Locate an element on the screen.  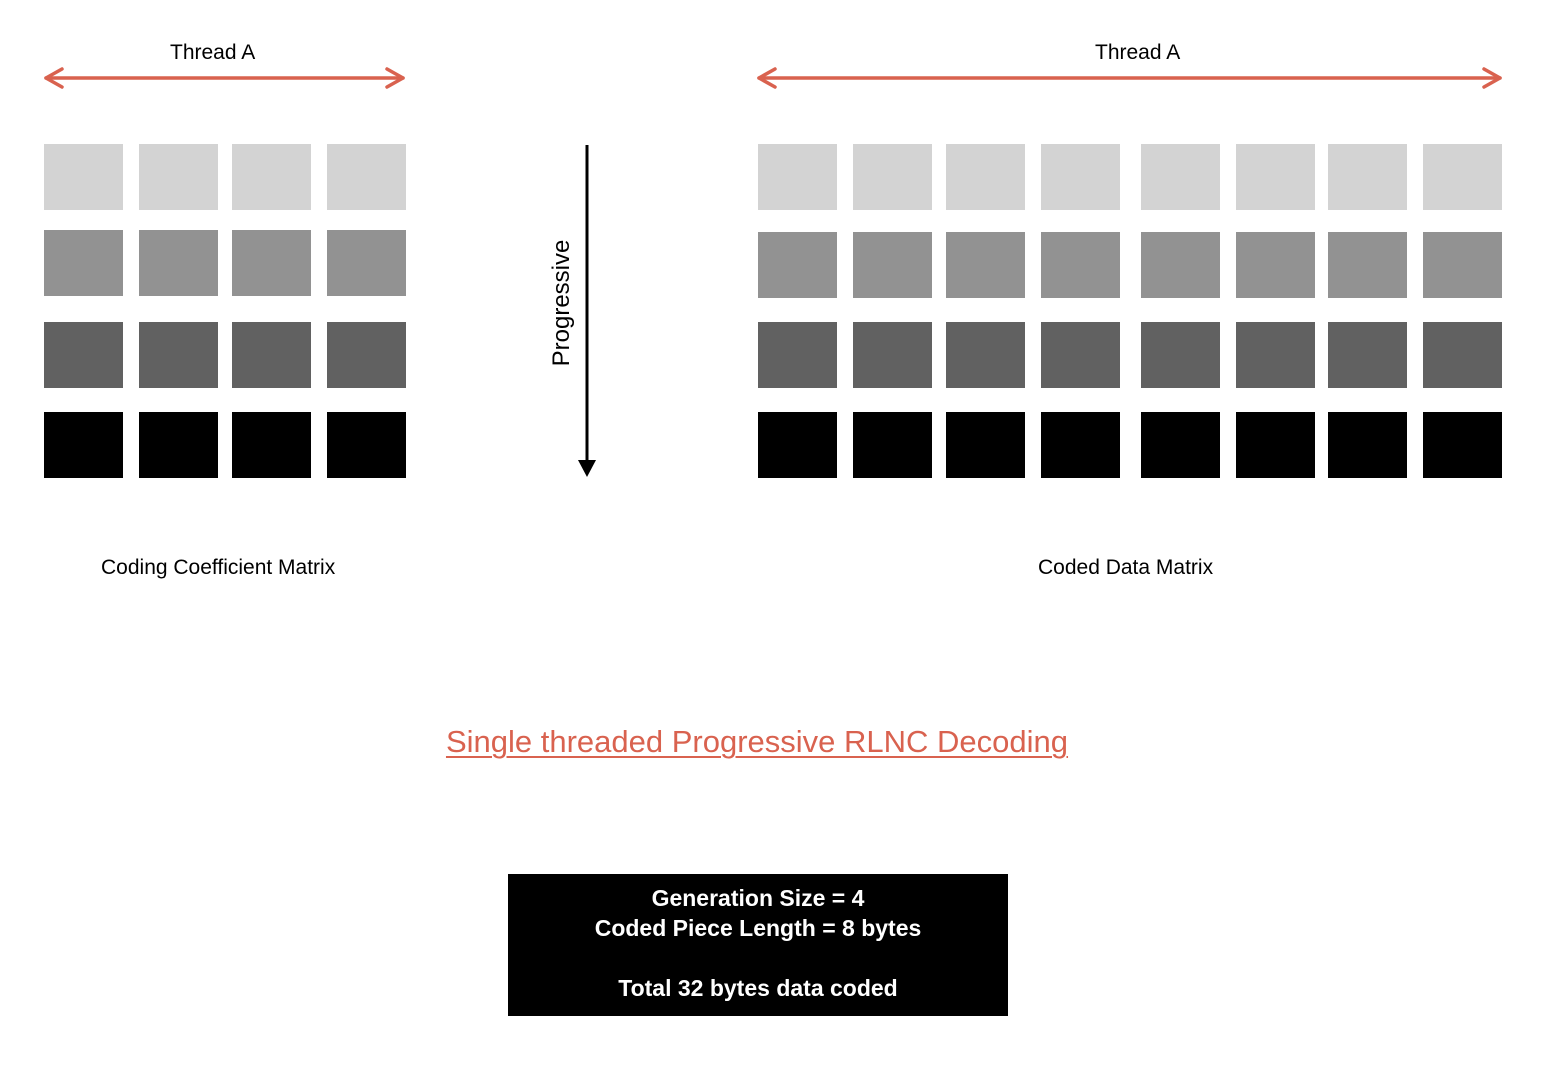
coded-data-matrix is located at coordinates (1130, 311).